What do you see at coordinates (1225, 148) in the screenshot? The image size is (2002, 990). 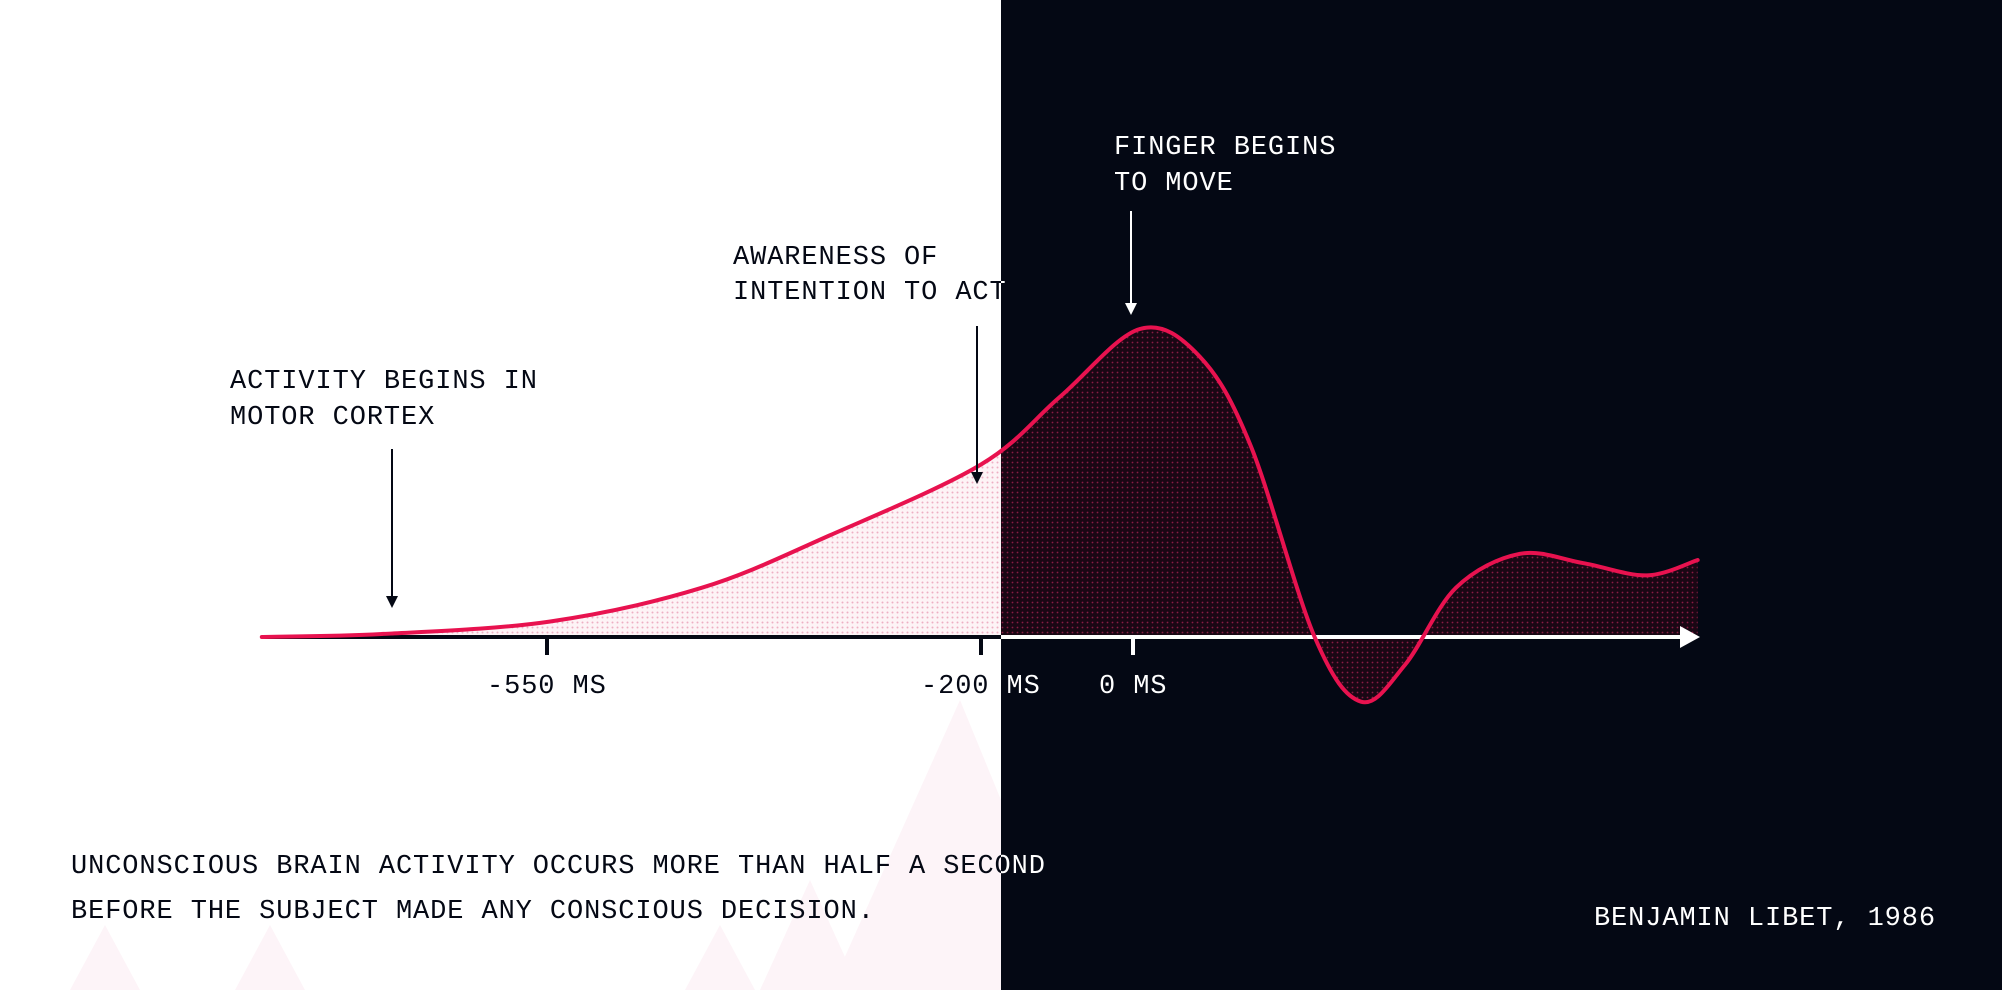 I see `annotation-finger-line1: FINGER BEGINS` at bounding box center [1225, 148].